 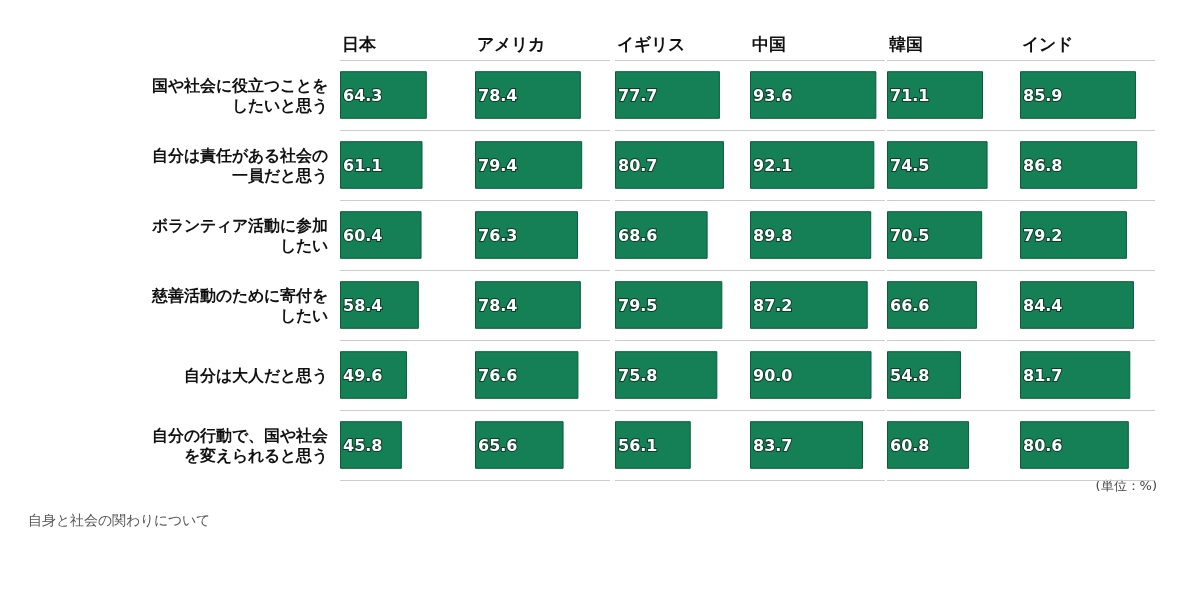 What do you see at coordinates (359, 43) in the screenshot?
I see `chart-title: 日本` at bounding box center [359, 43].